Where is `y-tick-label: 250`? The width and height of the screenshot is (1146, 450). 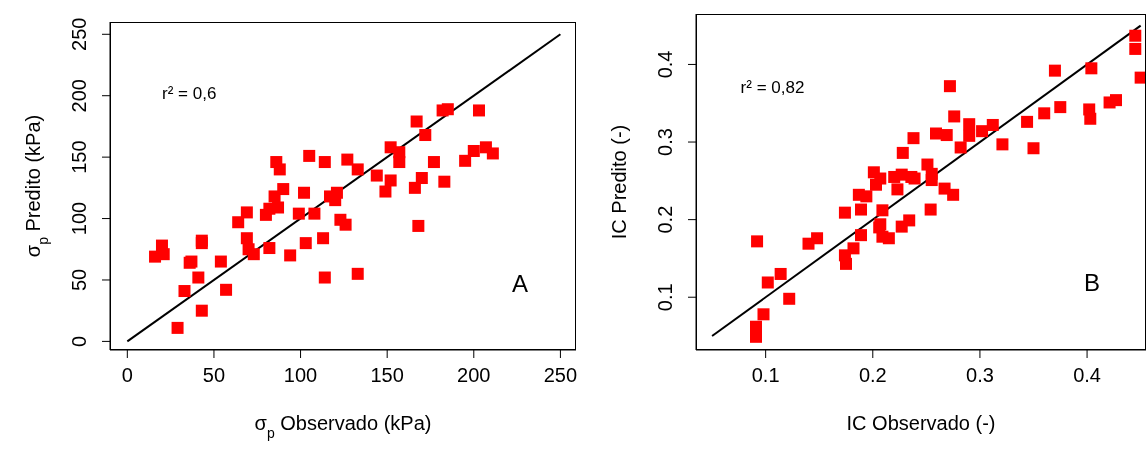
y-tick-label: 250 is located at coordinates (79, 34).